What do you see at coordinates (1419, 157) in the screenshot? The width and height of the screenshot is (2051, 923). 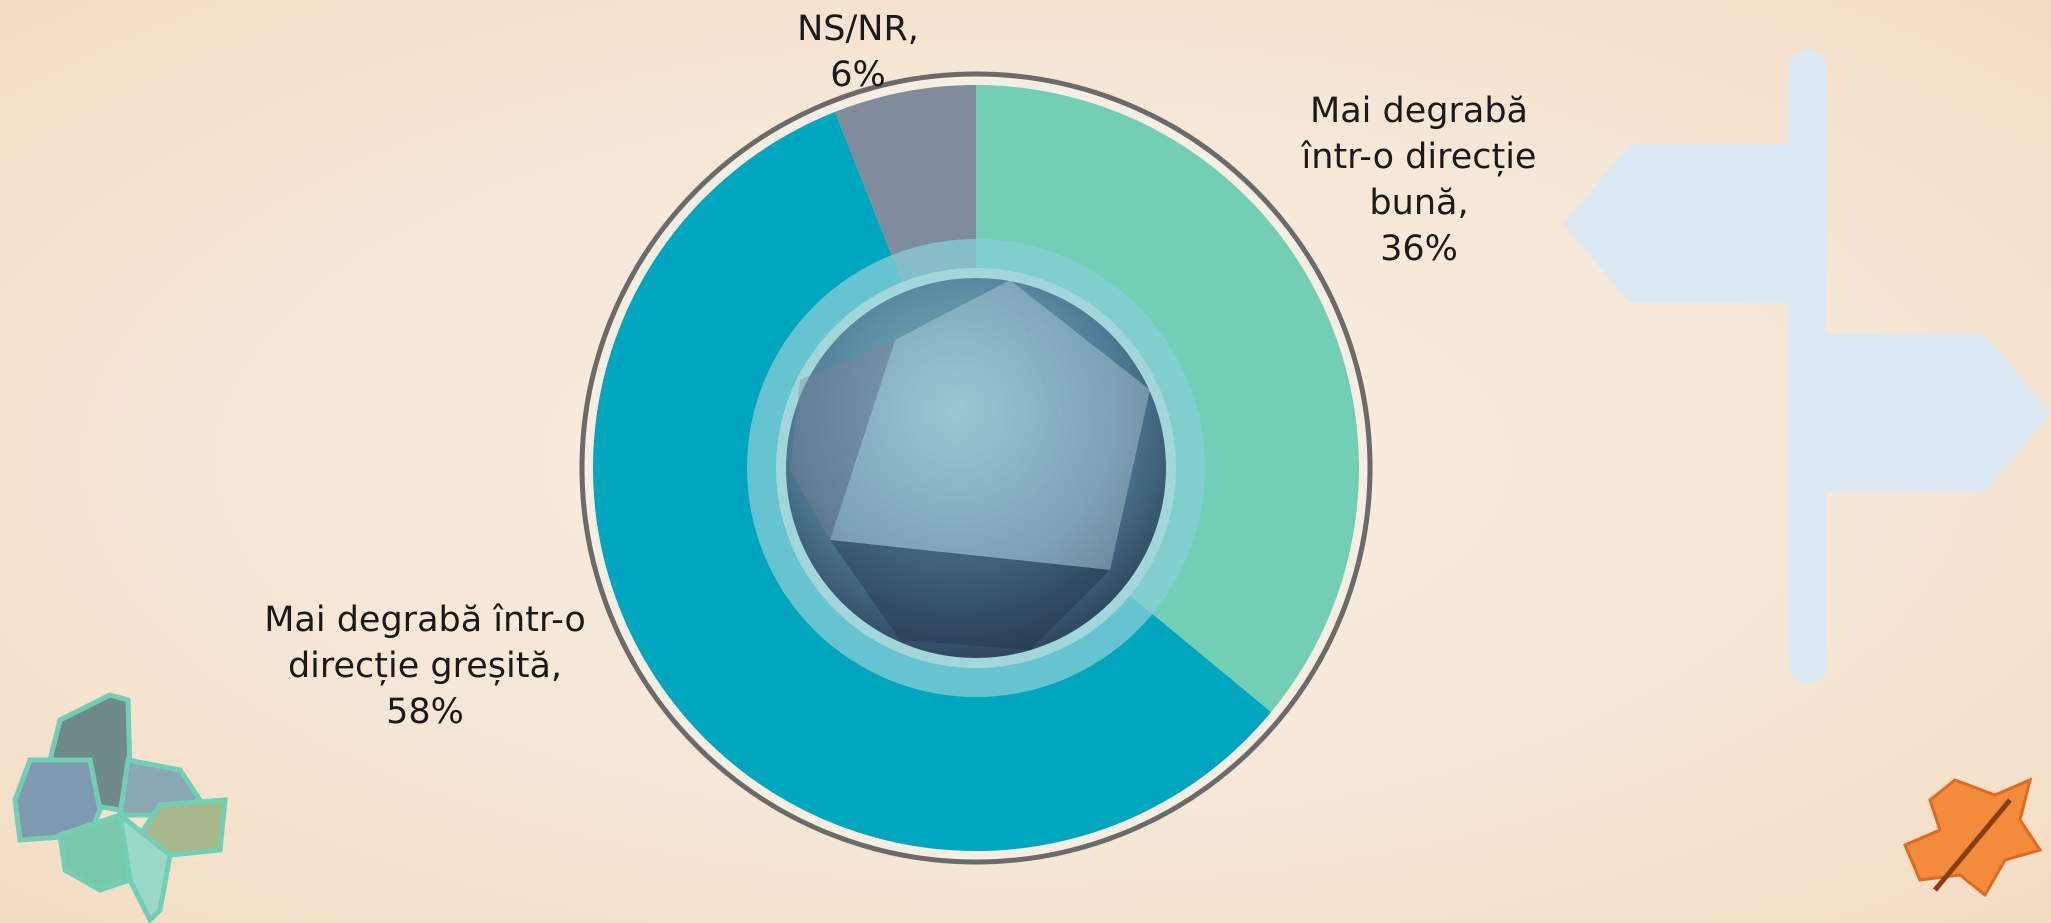 I see `category-label: Mai degrabă într-o direcție bună,` at bounding box center [1419, 157].